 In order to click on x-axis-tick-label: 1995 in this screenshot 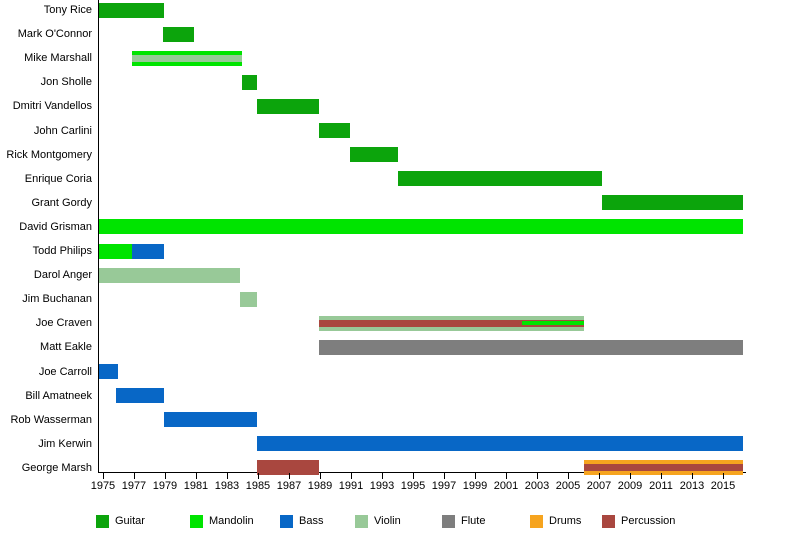, I will do `click(413, 486)`.